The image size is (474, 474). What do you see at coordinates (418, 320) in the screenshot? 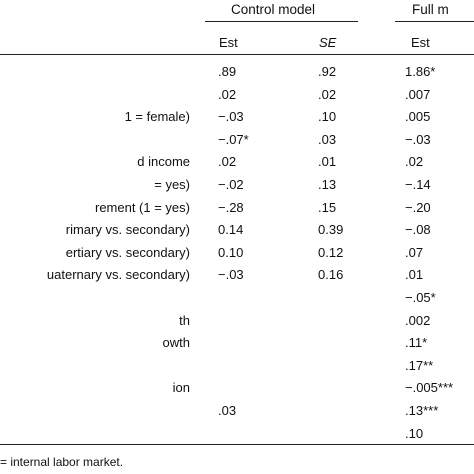
I see `full-est-cell: .002` at bounding box center [418, 320].